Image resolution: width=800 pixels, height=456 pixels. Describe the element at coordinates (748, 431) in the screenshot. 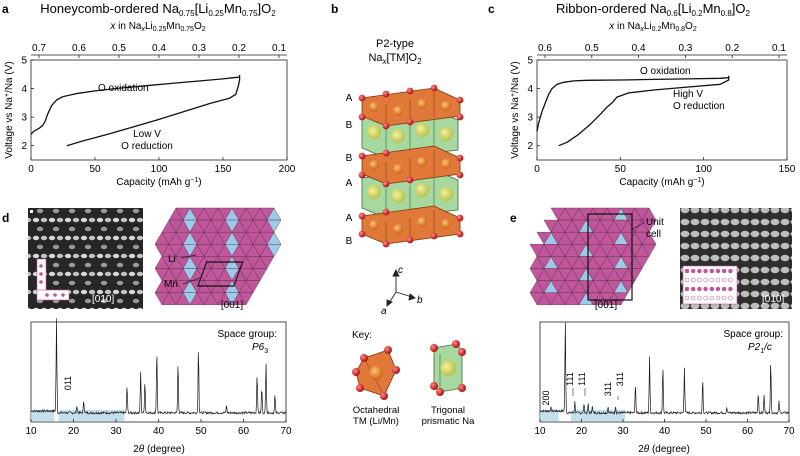

I see `x-tick-label: 60` at that location.